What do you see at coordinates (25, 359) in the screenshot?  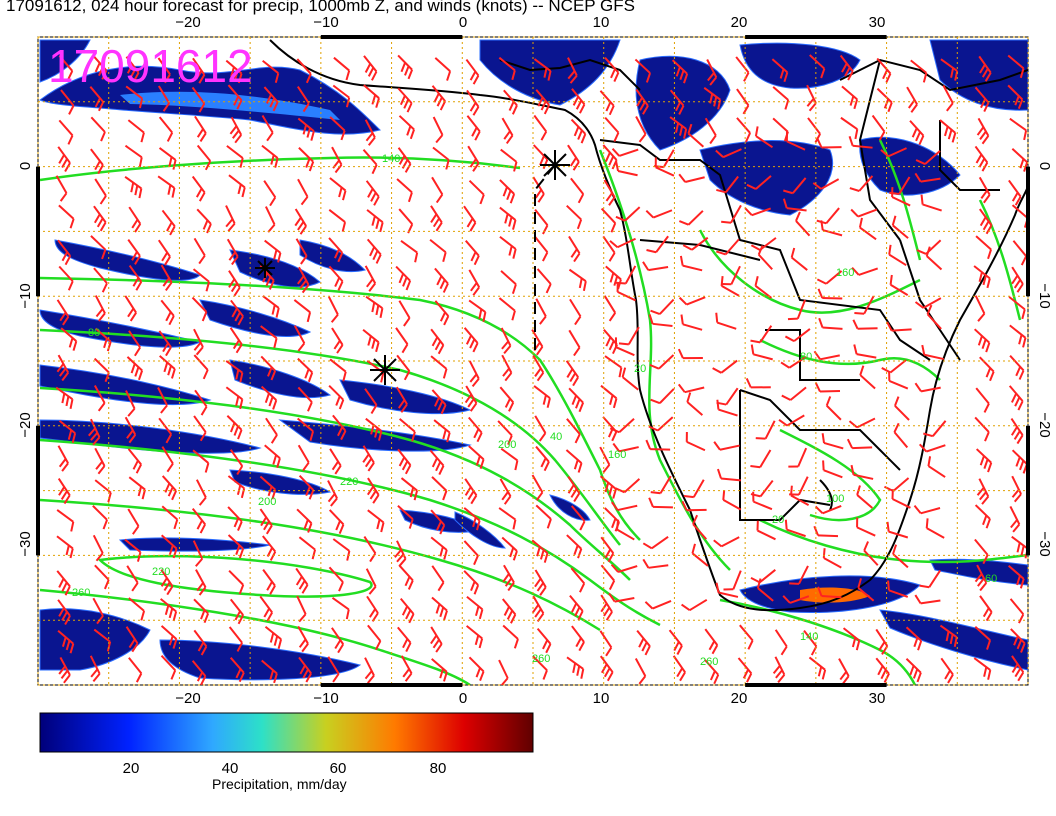 I see `lat-tick-labels-left: 0 −10 −20 −30` at bounding box center [25, 359].